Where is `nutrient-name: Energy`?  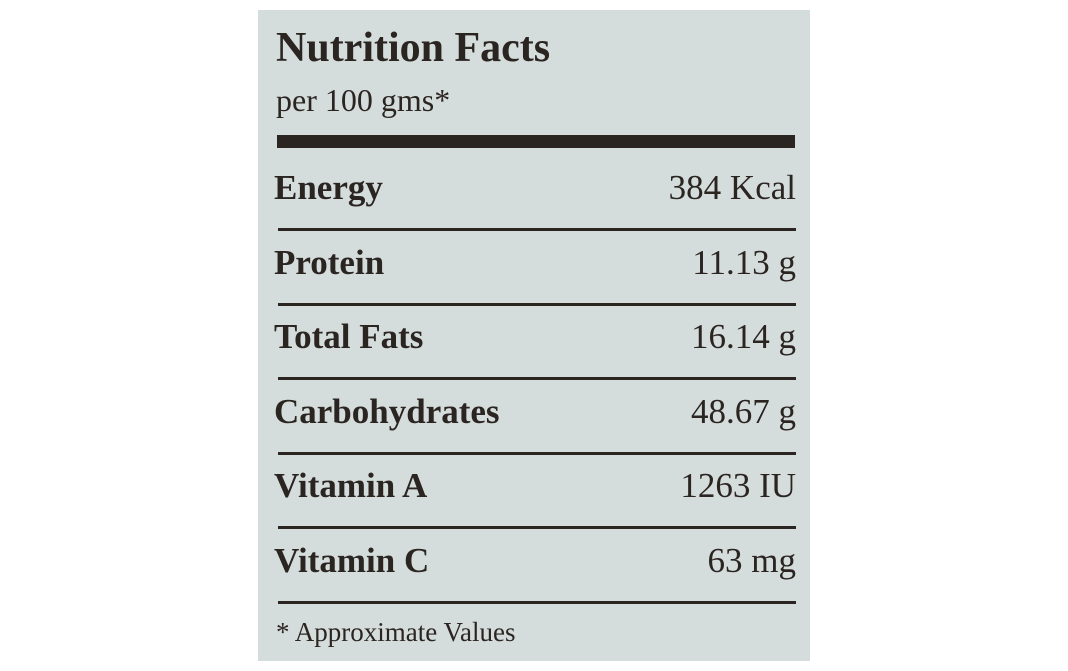
nutrient-name: Energy is located at coordinates (328, 187).